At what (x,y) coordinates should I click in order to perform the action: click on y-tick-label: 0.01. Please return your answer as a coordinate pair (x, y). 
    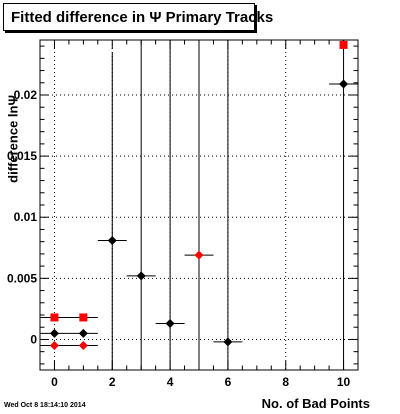
    Looking at the image, I should click on (26, 217).